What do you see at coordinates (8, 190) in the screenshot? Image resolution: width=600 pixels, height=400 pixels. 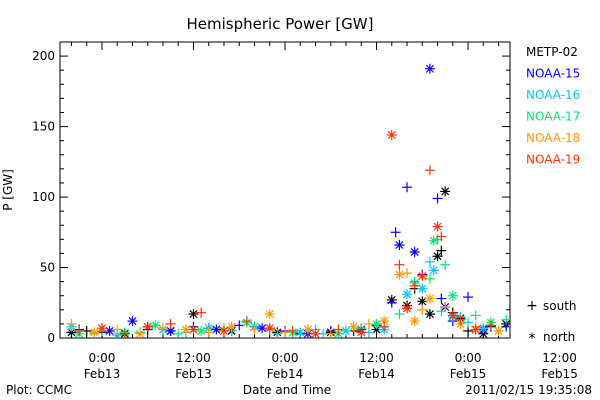 I see `y-axis-label: P [GW]` at bounding box center [8, 190].